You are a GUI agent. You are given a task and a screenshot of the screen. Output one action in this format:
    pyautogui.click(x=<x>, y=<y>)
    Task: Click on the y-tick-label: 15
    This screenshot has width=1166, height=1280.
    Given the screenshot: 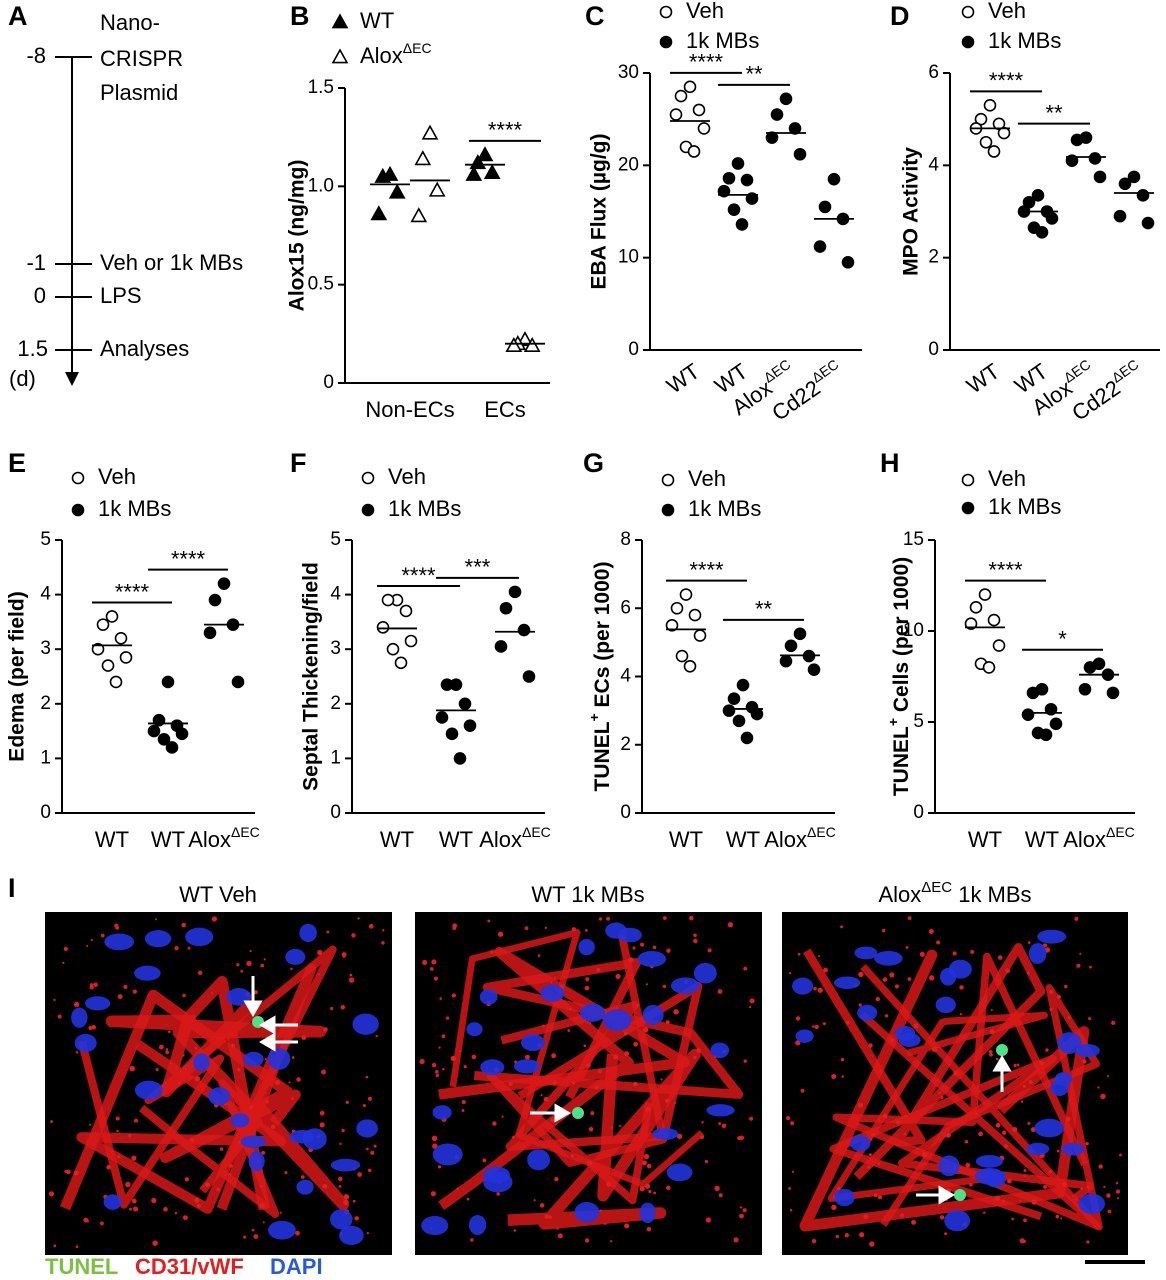 What is the action you would take?
    pyautogui.click(x=913, y=539)
    